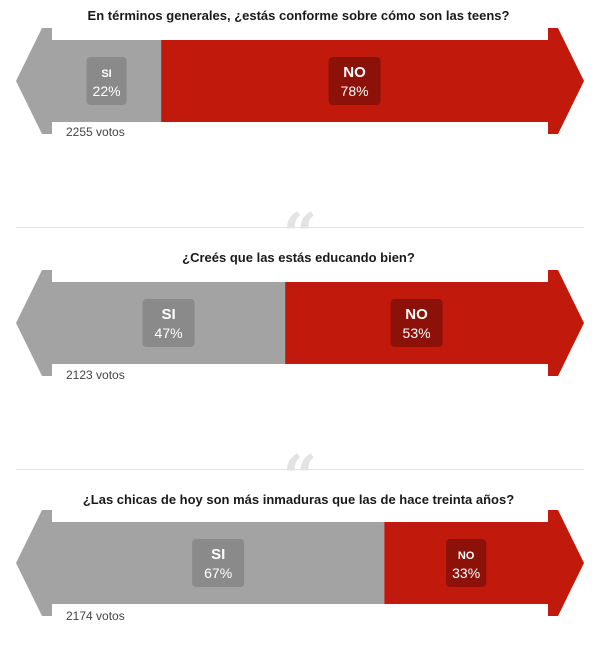  I want to click on value-label: 78%, so click(355, 91).